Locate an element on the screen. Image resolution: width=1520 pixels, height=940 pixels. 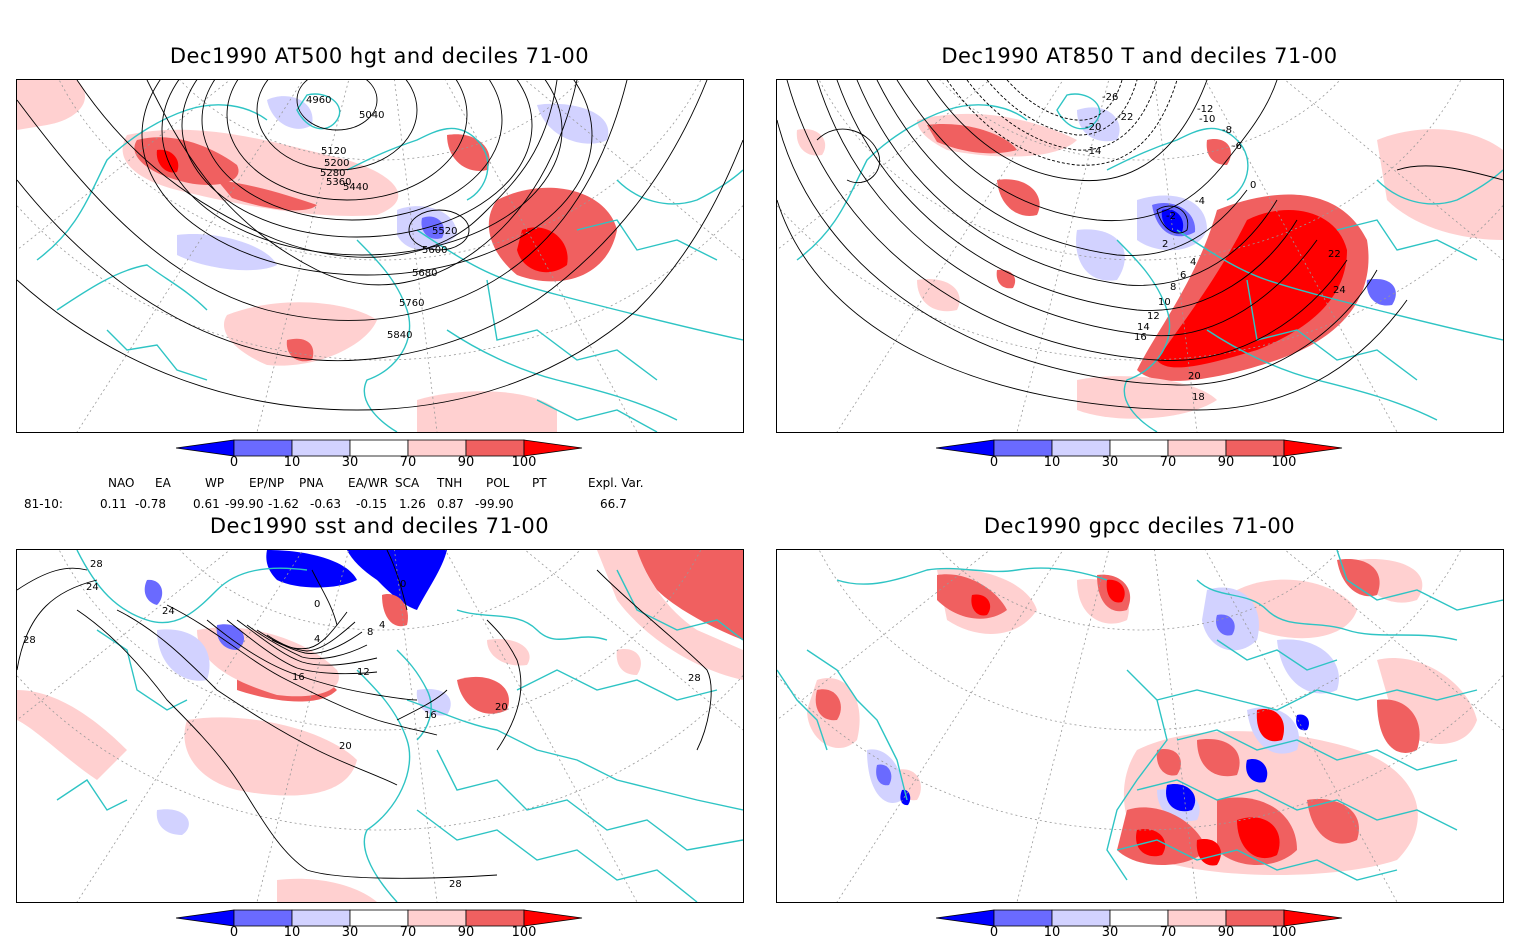
contour-label: 5680 is located at coordinates (424, 273).